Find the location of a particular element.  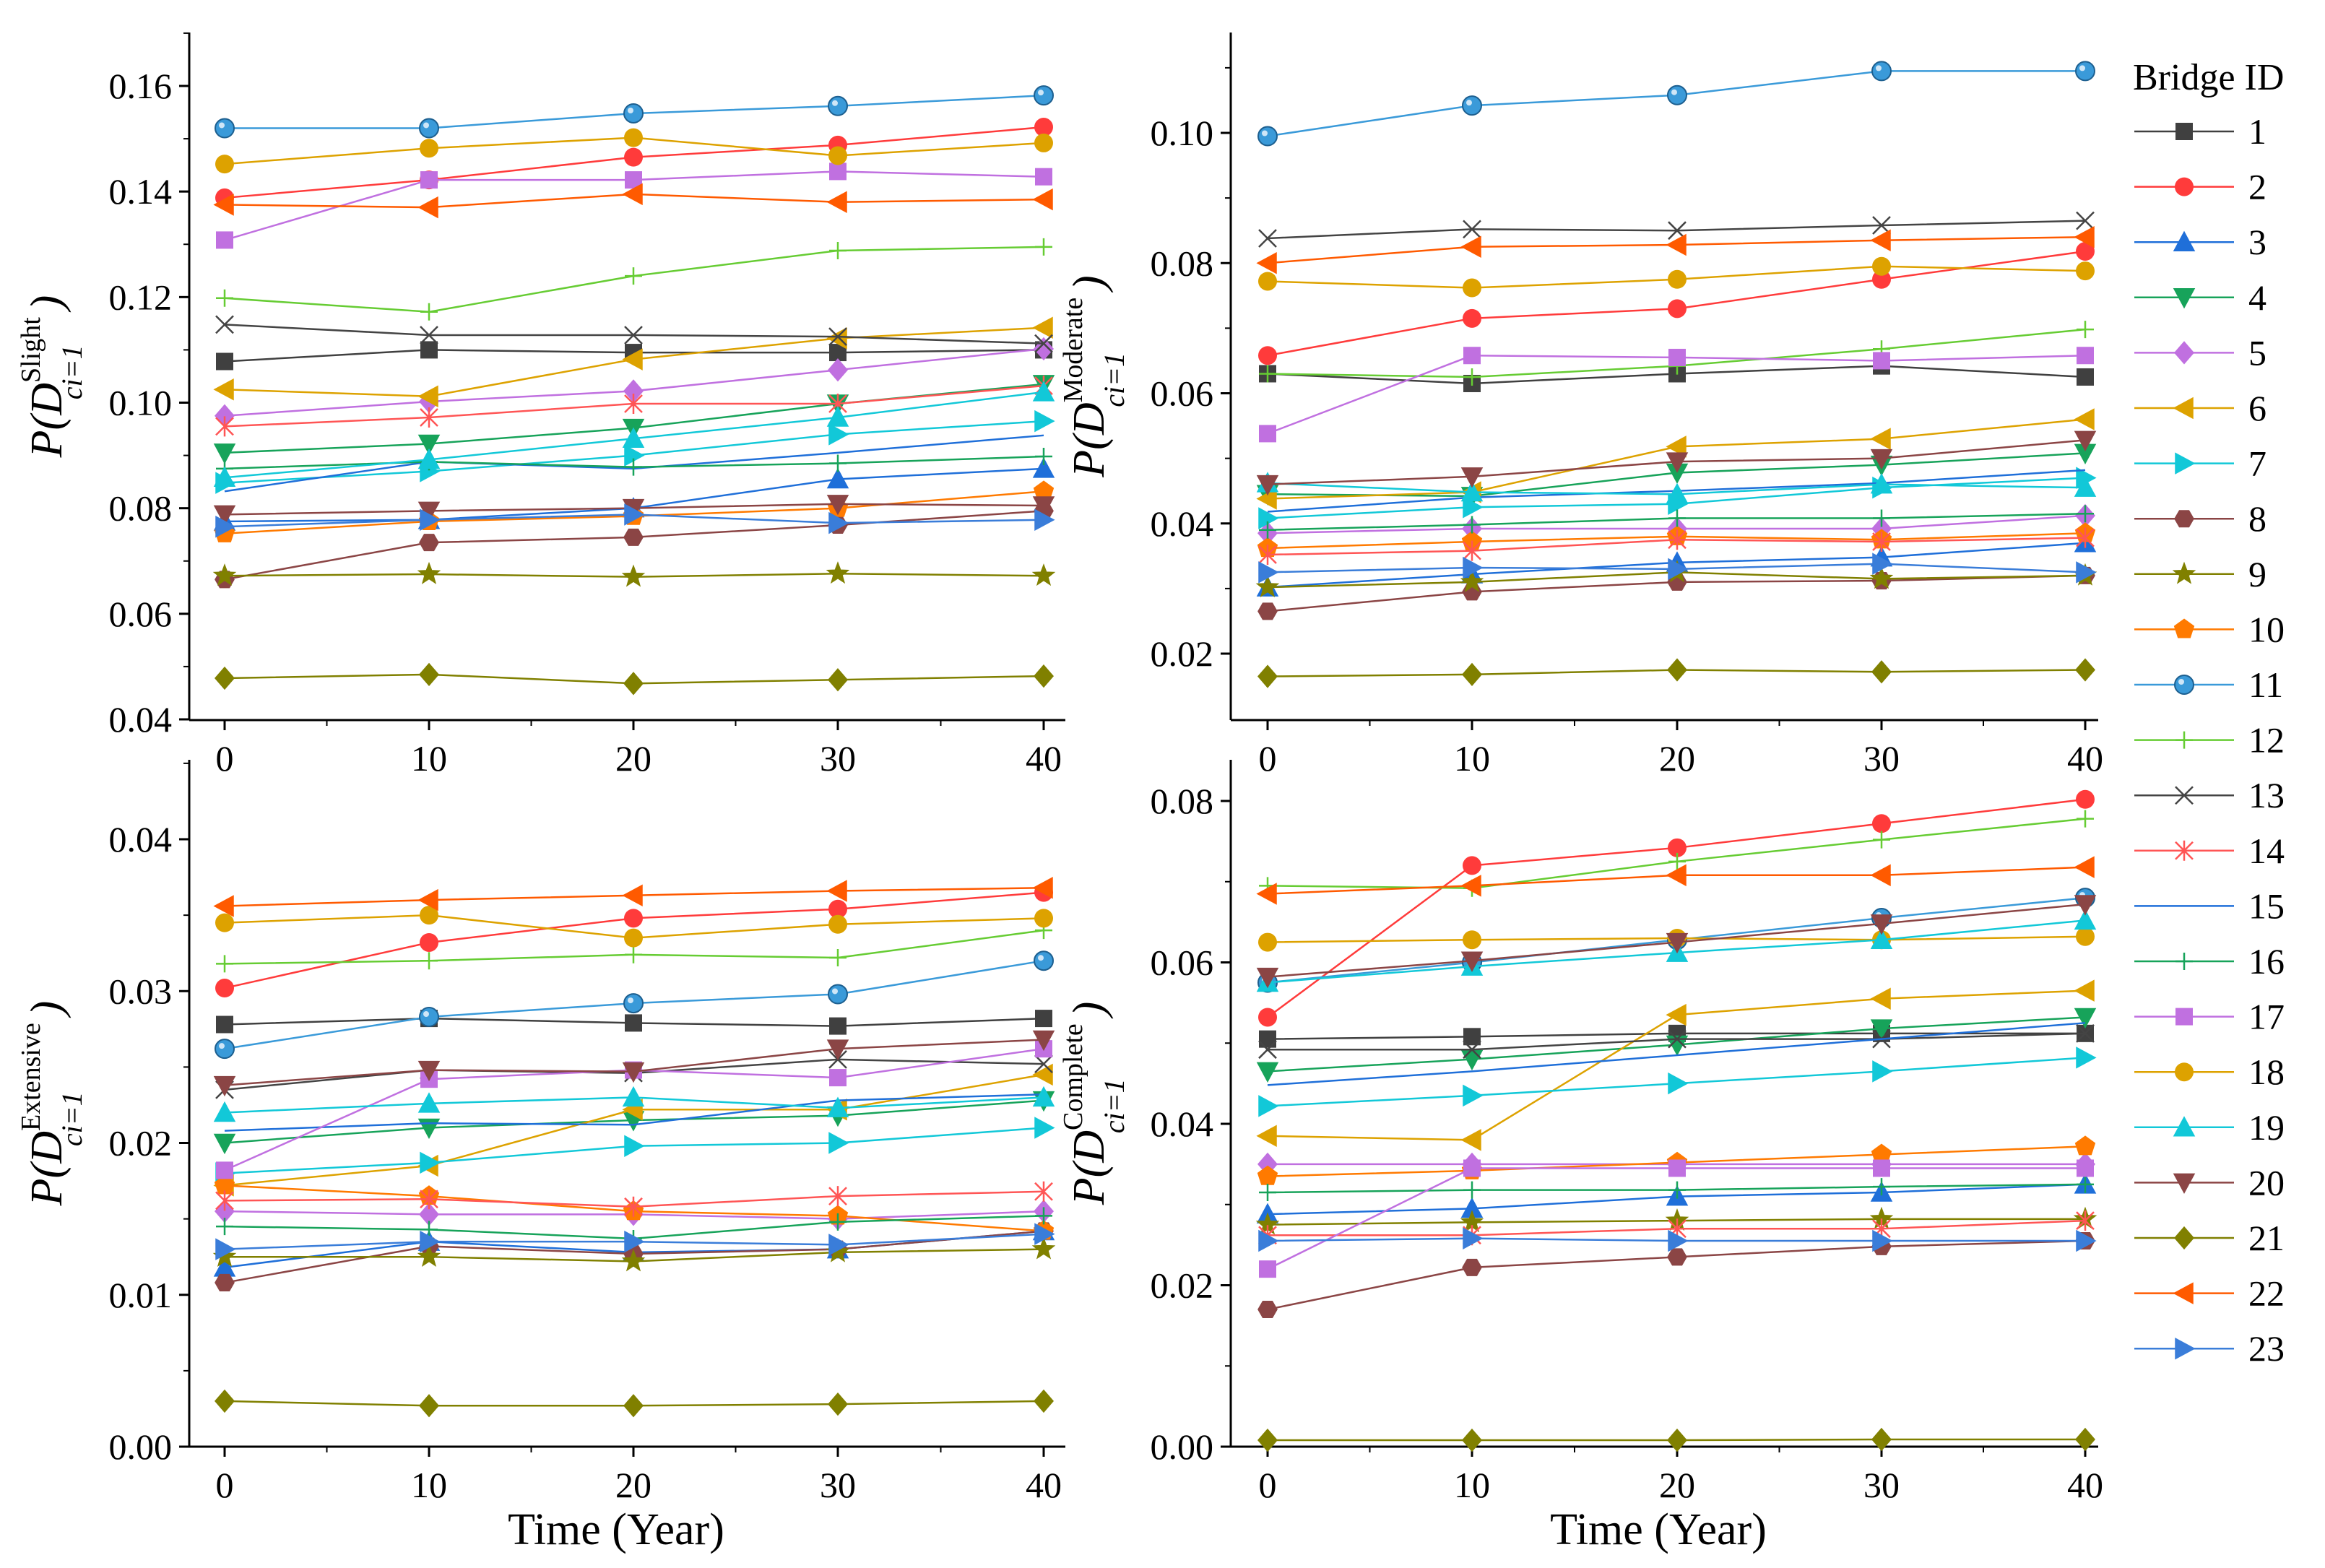

legend-item-10: 10 is located at coordinates (2209, 629).